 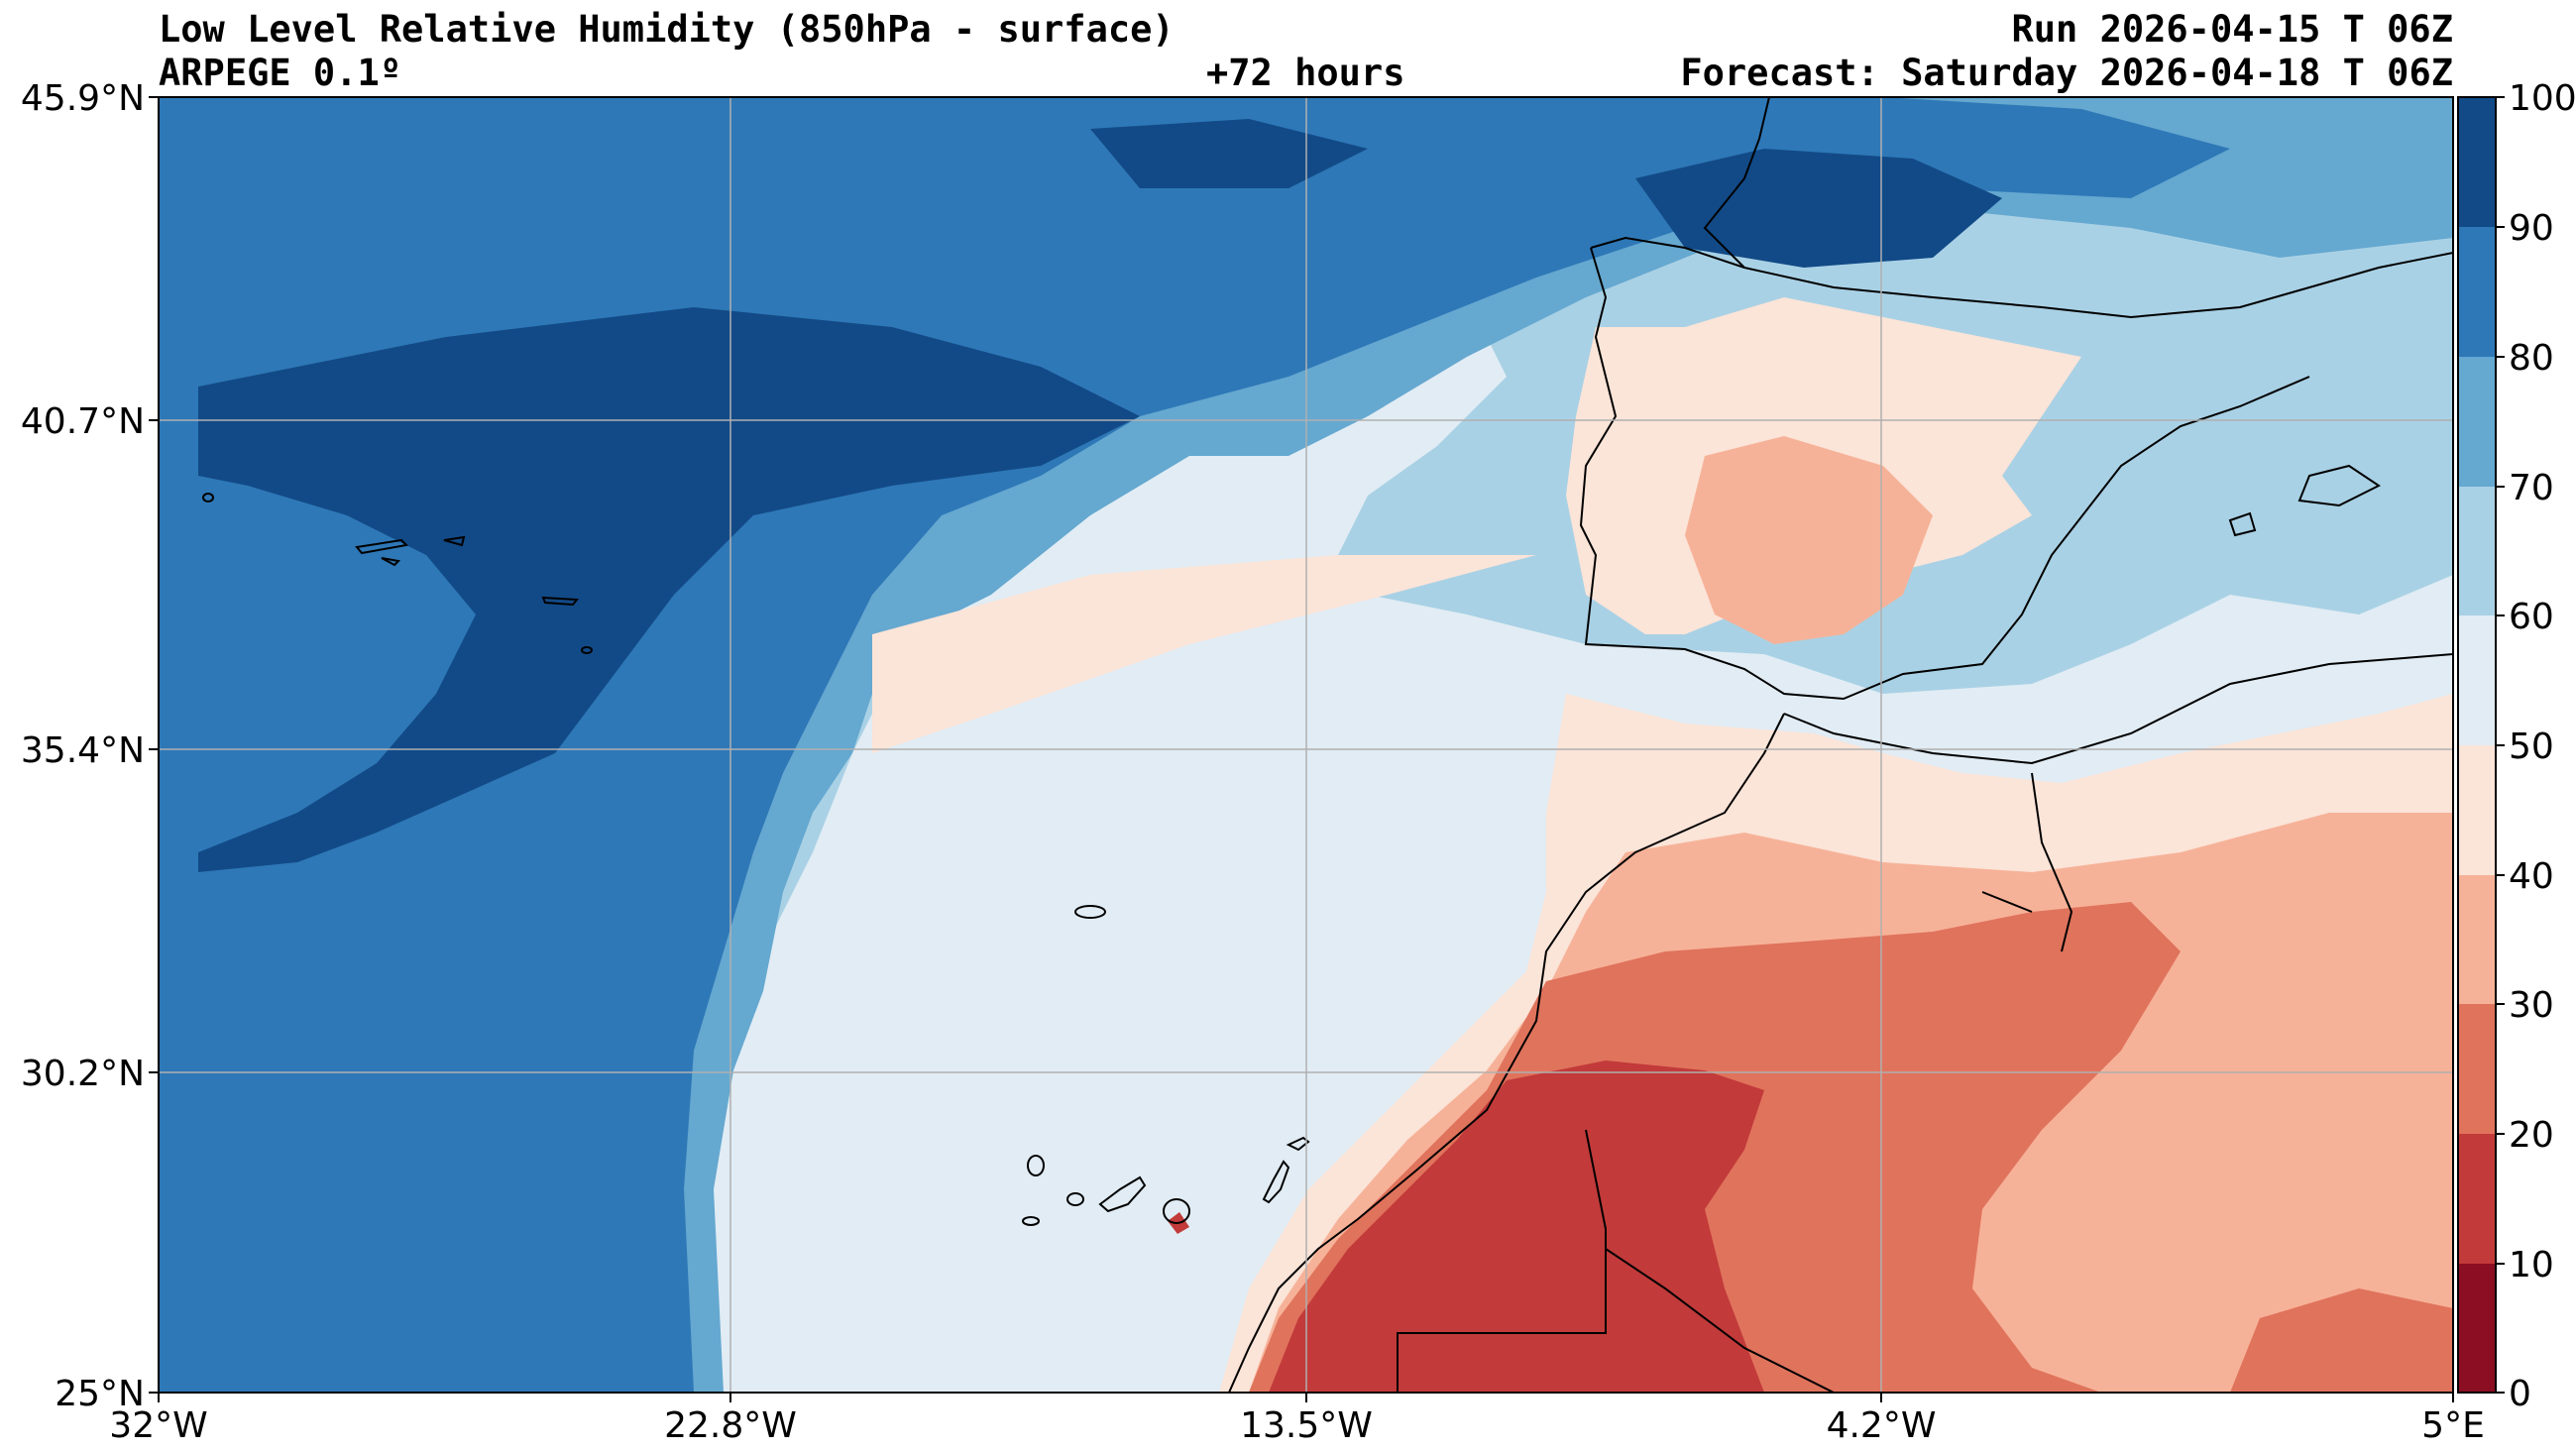 What do you see at coordinates (2232, 29) in the screenshot?
I see `run-label: Run 2026-04-15 T 06Z` at bounding box center [2232, 29].